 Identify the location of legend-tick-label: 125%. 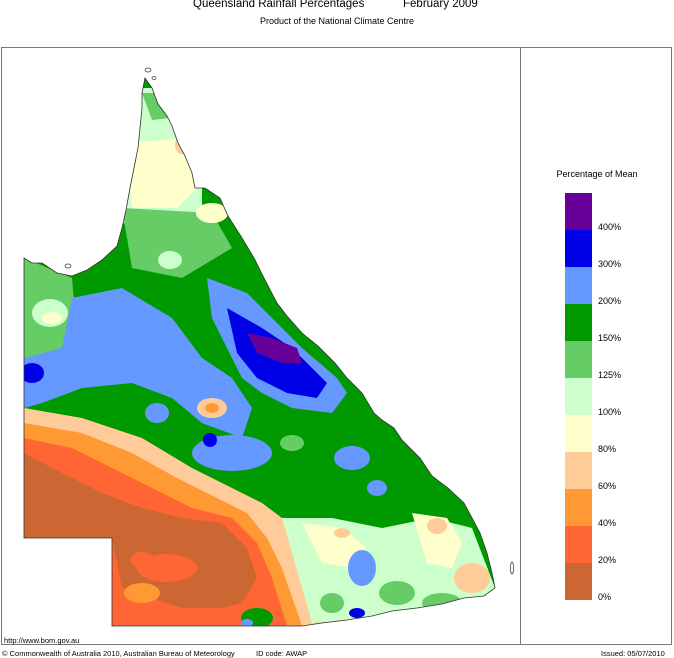
(610, 375).